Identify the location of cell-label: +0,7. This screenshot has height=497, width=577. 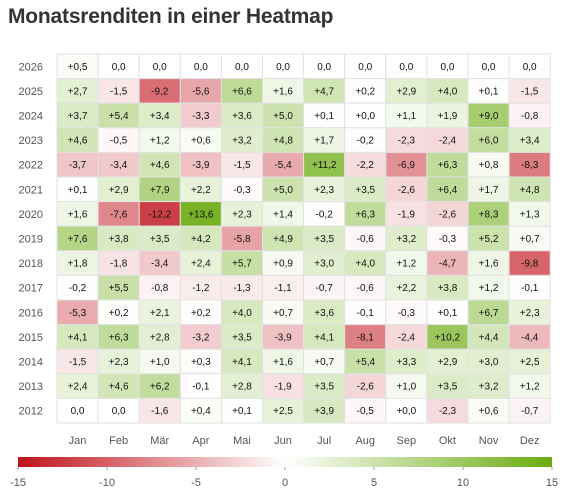
(324, 362).